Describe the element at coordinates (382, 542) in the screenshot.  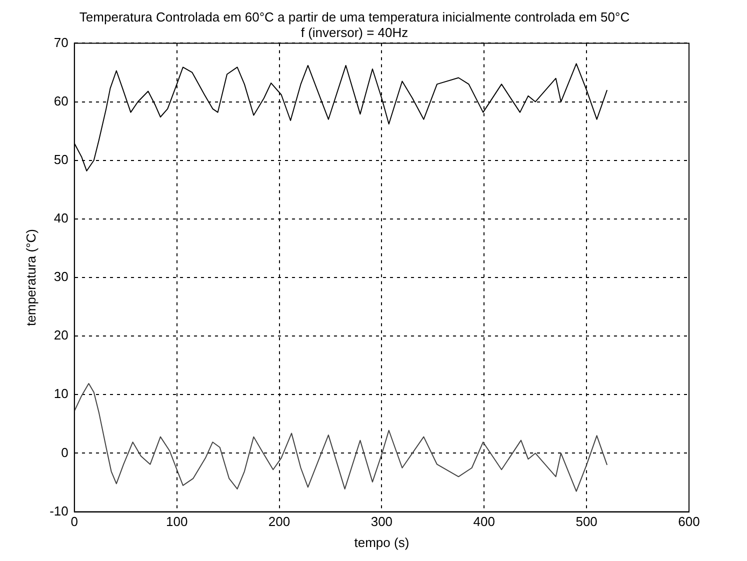
I see `x-axis-title: tempo (s)` at that location.